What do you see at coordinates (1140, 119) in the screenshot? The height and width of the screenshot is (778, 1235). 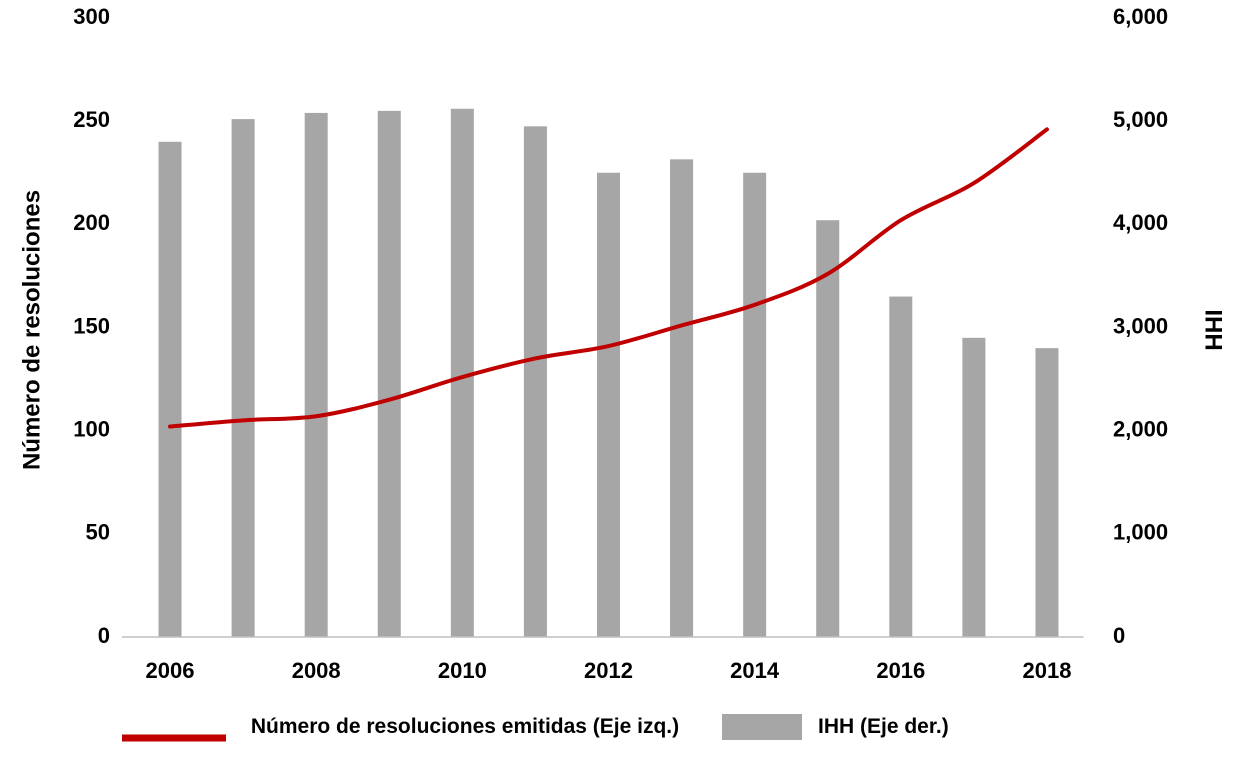 I see `y2-tick-label: 5,000` at bounding box center [1140, 119].